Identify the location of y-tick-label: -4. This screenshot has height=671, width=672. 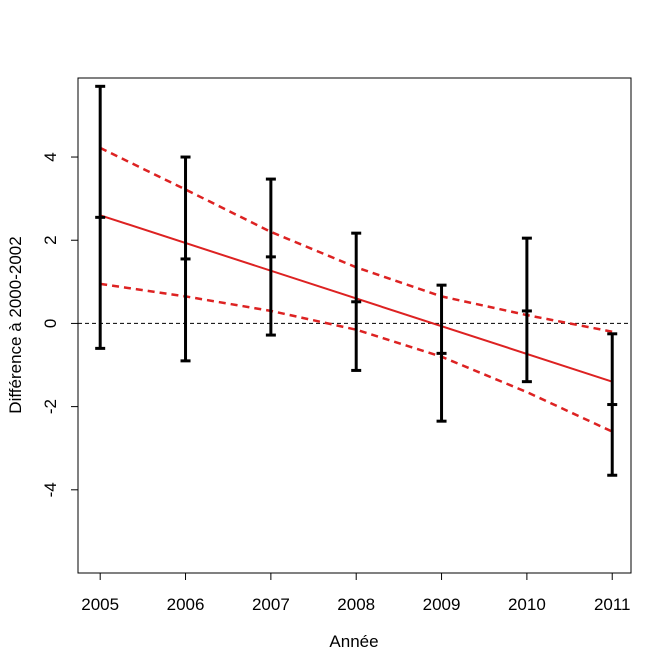
(50, 489).